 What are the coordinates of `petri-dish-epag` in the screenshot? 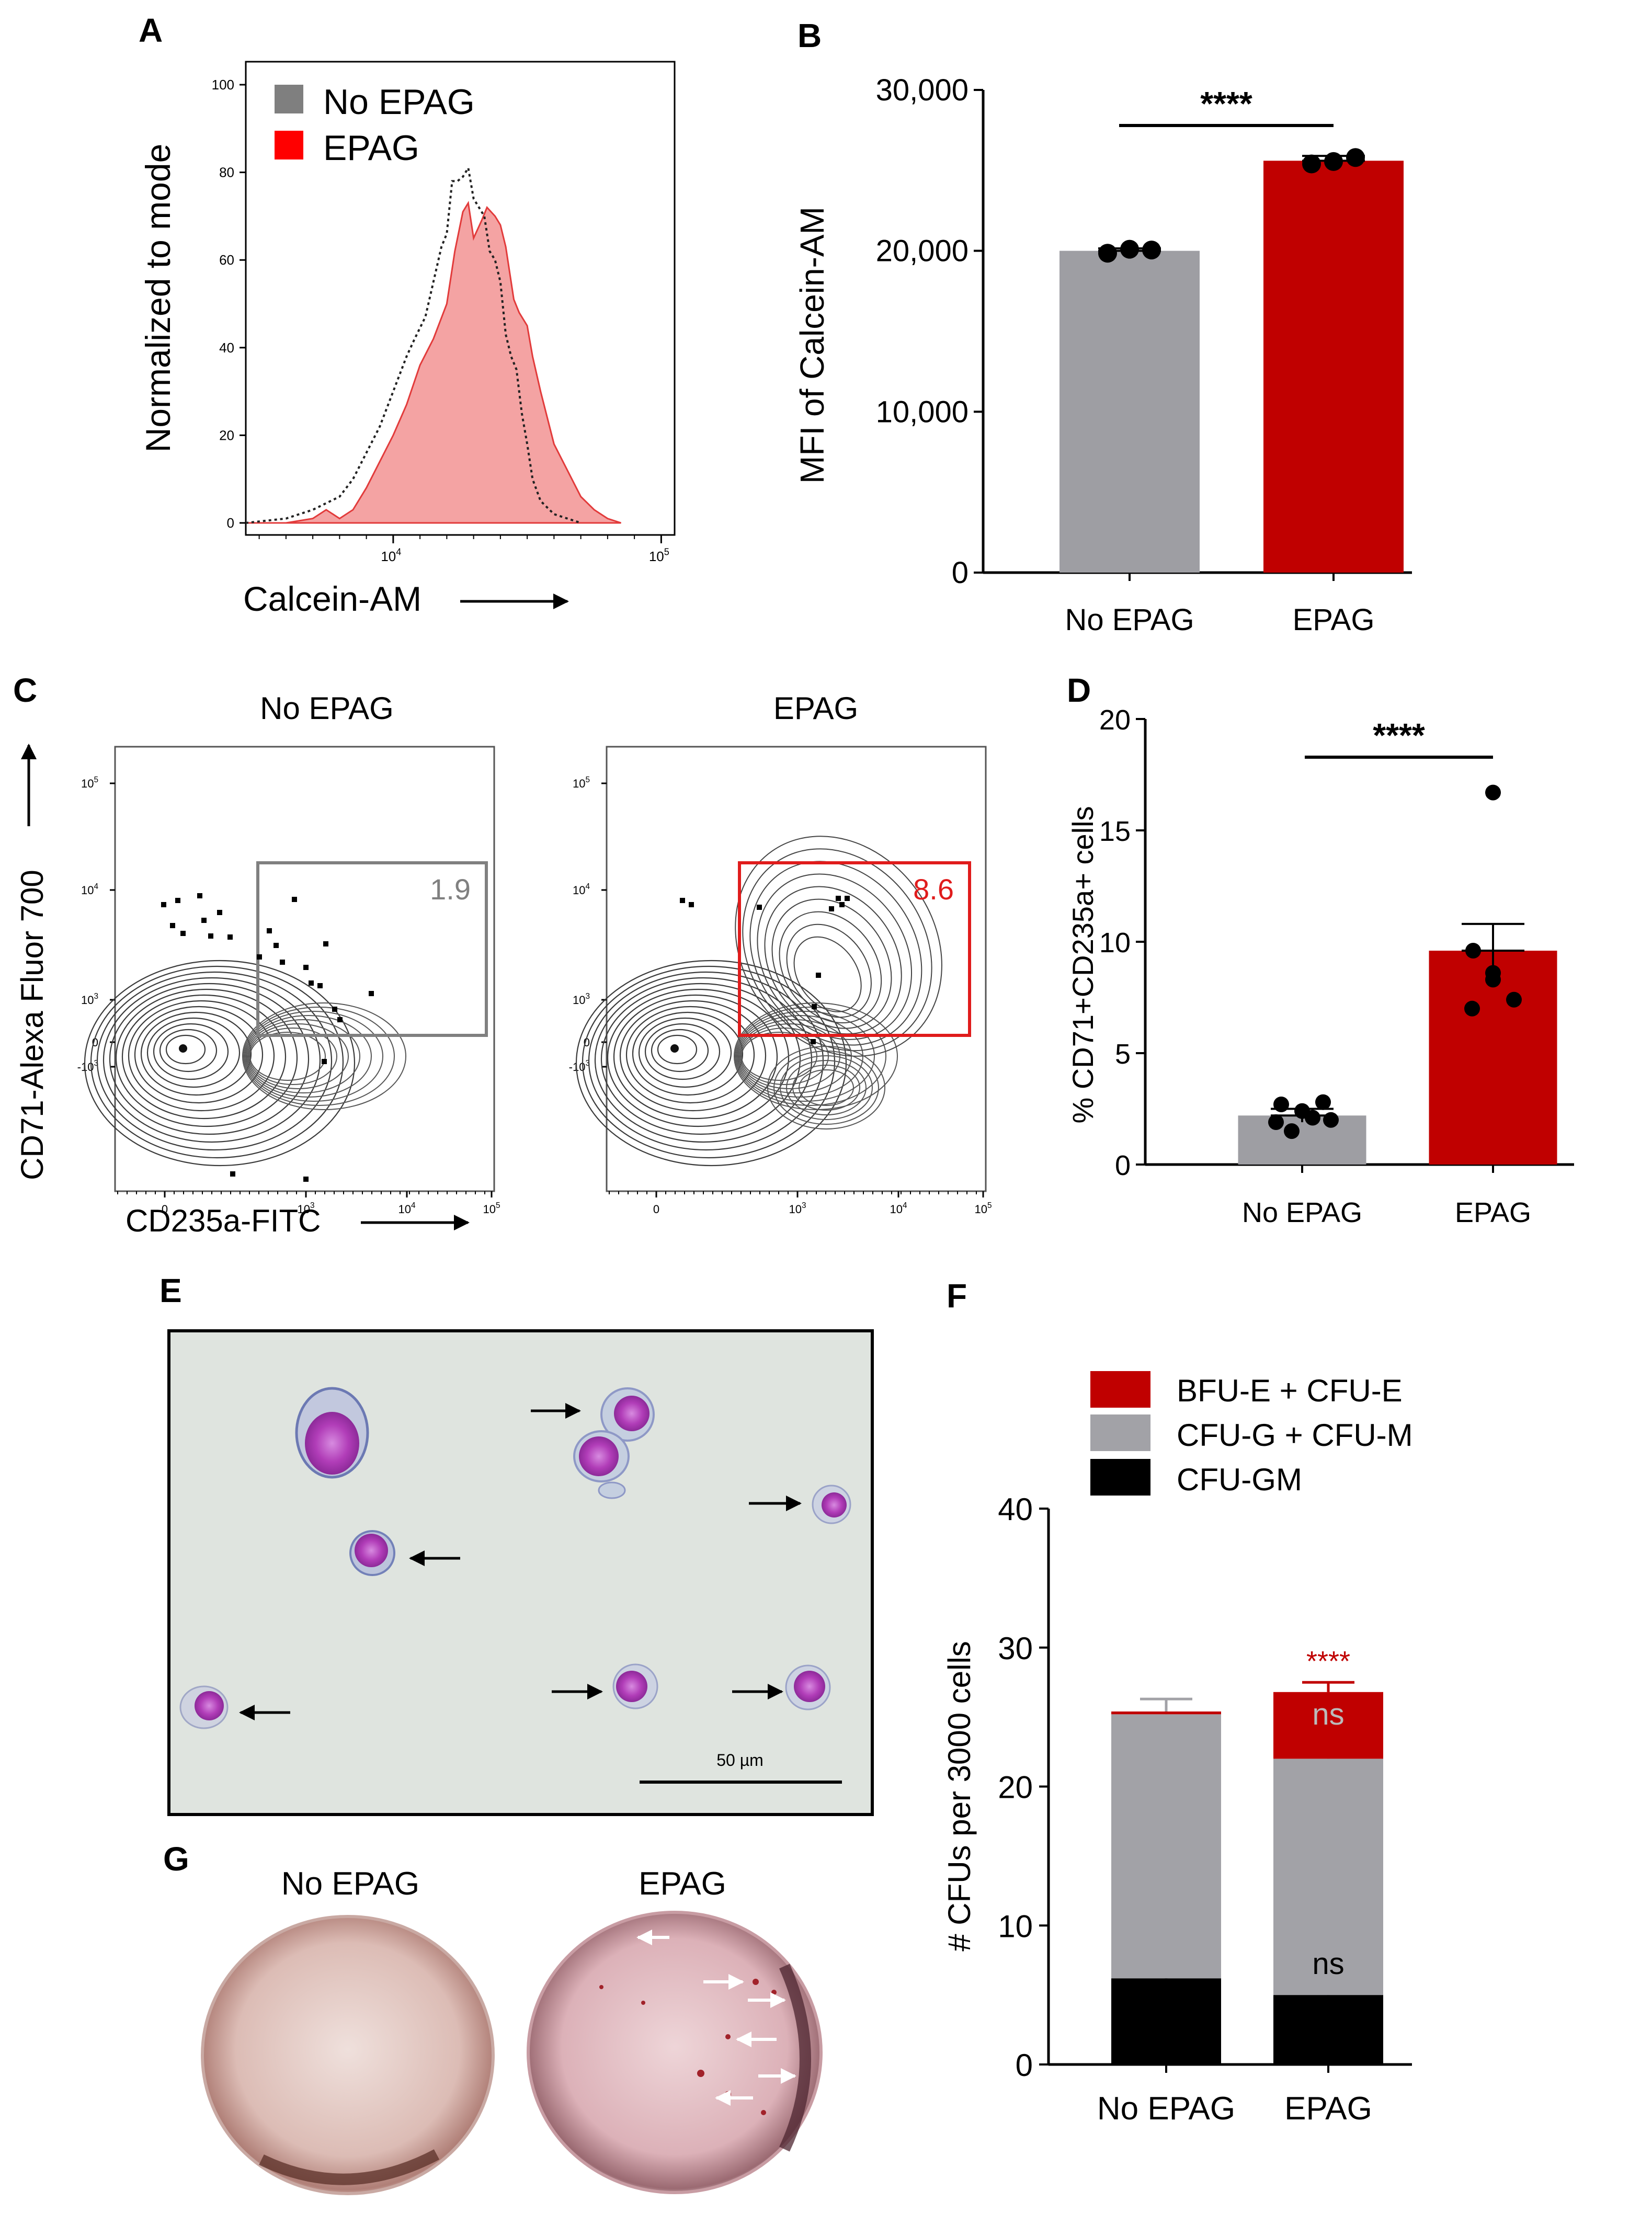 It's located at (675, 2053).